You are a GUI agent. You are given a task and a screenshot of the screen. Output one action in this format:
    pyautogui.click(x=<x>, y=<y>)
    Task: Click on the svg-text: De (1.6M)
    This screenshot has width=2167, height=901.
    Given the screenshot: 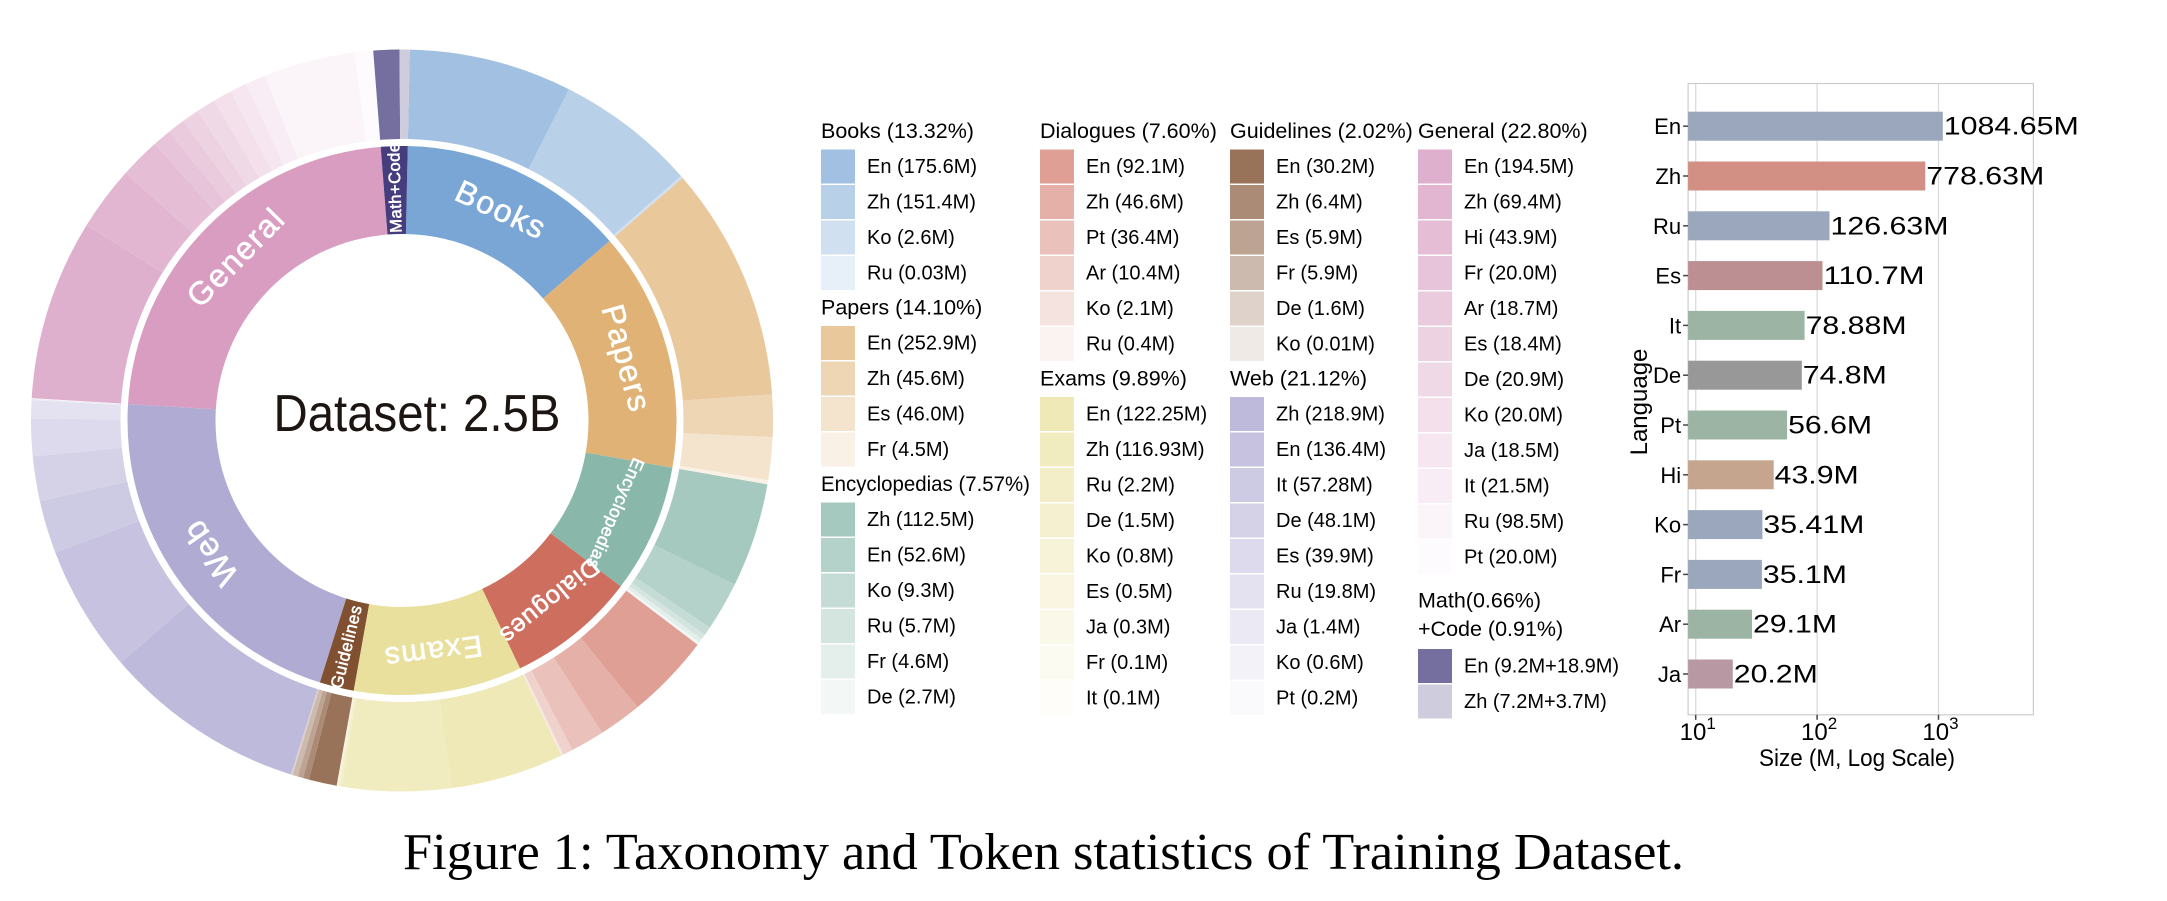 What is the action you would take?
    pyautogui.click(x=1320, y=309)
    